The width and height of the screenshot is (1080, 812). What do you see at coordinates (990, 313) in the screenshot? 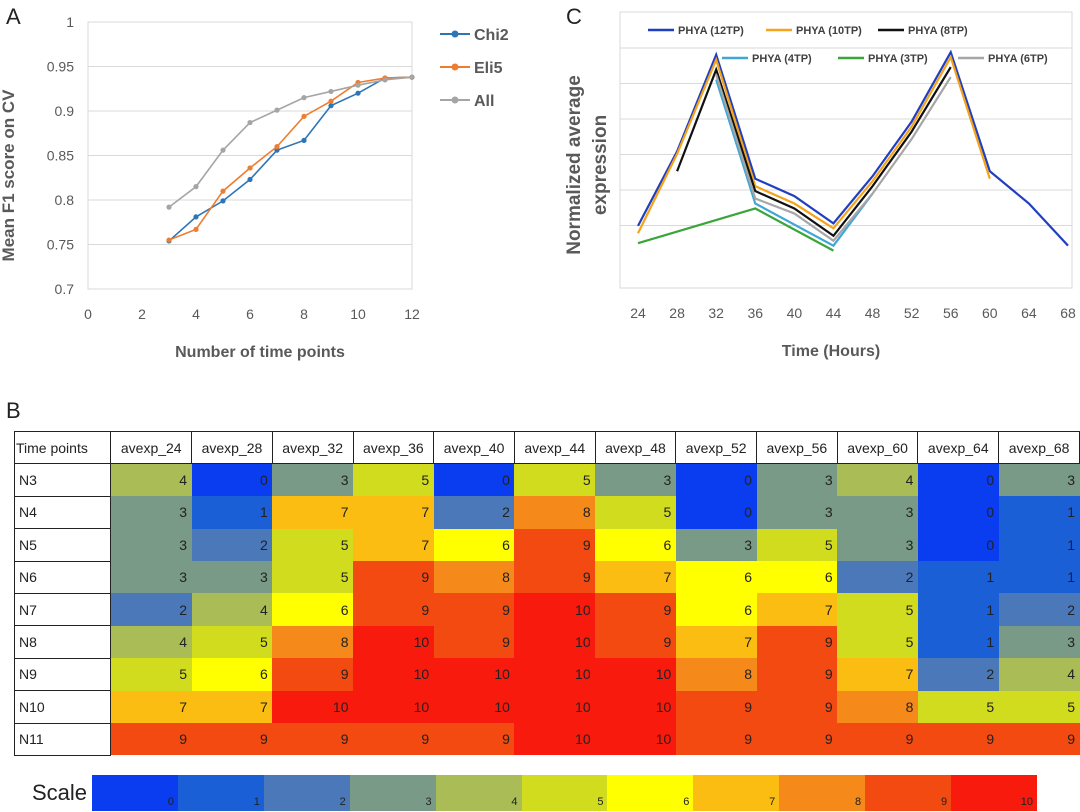
I see `x-tick-label: 60` at bounding box center [990, 313].